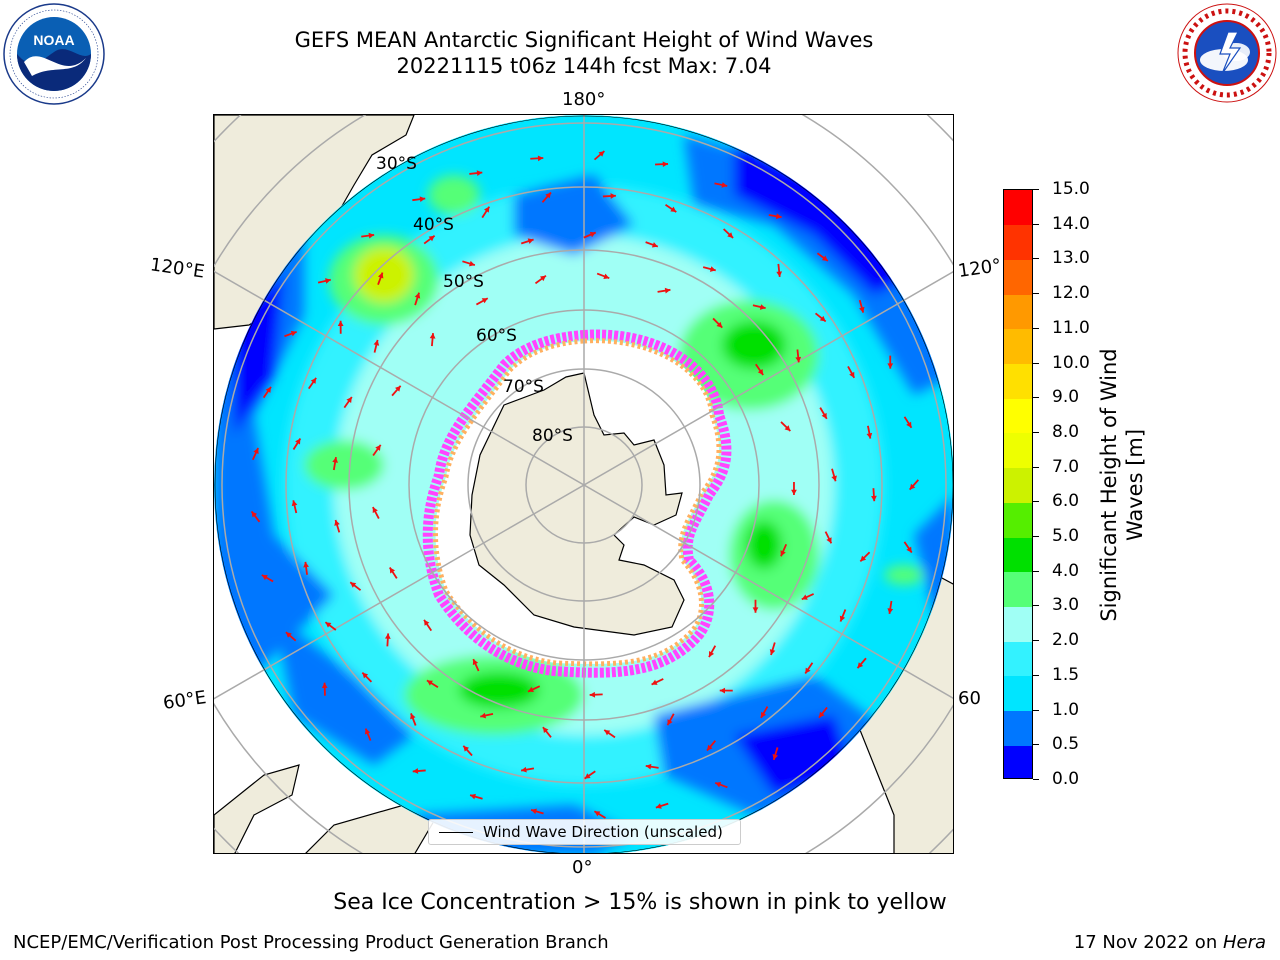 The width and height of the screenshot is (1280, 960). I want to click on colorbar-tick-label: 7.0, so click(1066, 466).